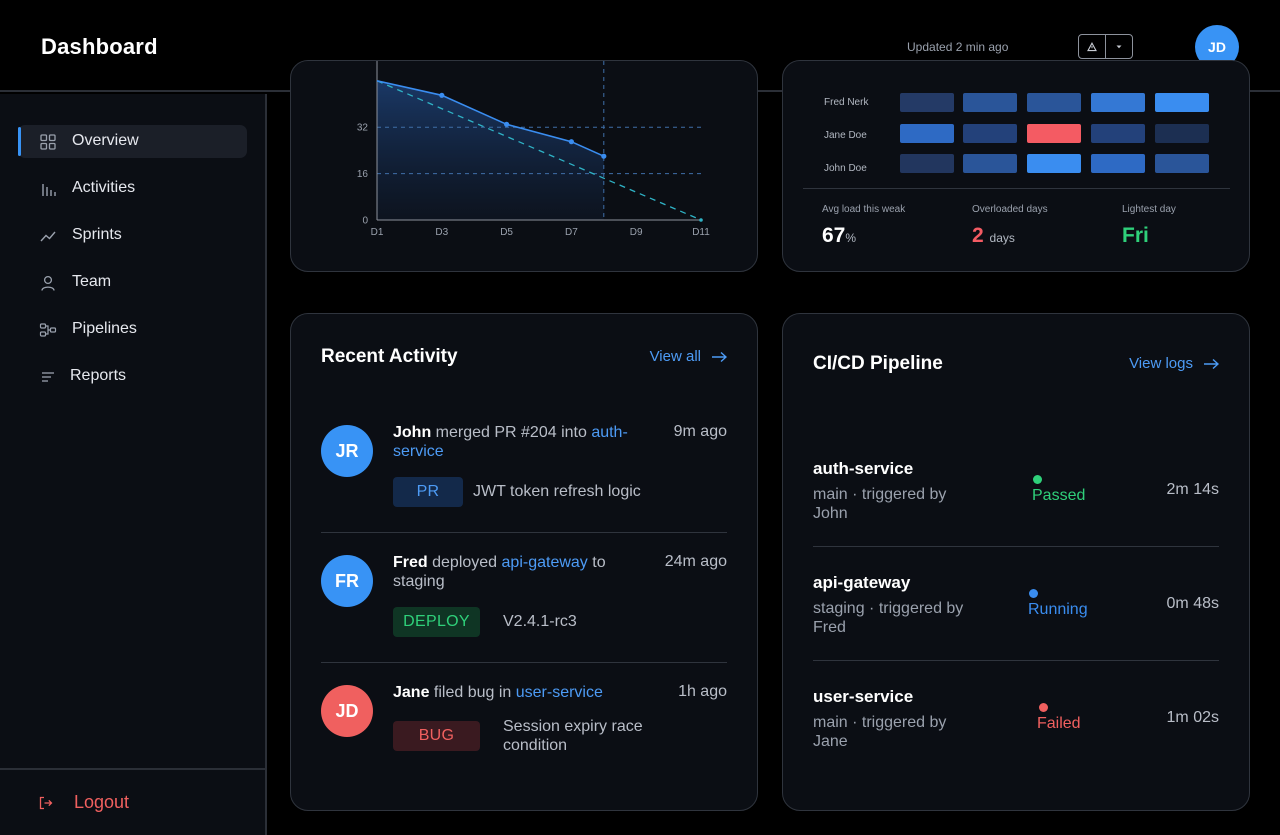 This screenshot has width=1280, height=835. What do you see at coordinates (499, 572) in the screenshot?
I see `activity-text: Fred deployed api-gateway to staging` at bounding box center [499, 572].